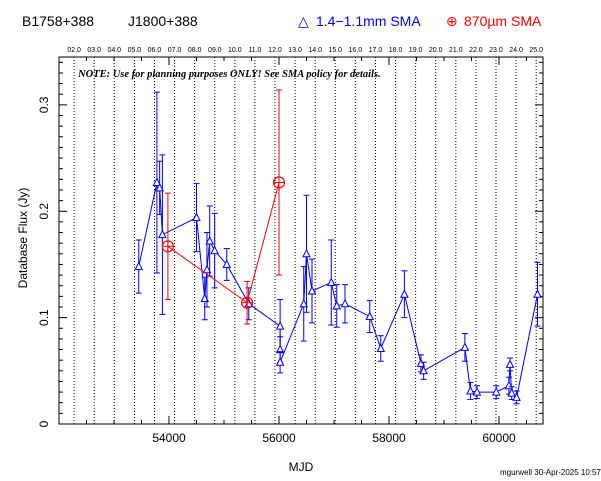  Describe the element at coordinates (452, 21) in the screenshot. I see `legend-circle-plus-icon: ⊕` at that location.